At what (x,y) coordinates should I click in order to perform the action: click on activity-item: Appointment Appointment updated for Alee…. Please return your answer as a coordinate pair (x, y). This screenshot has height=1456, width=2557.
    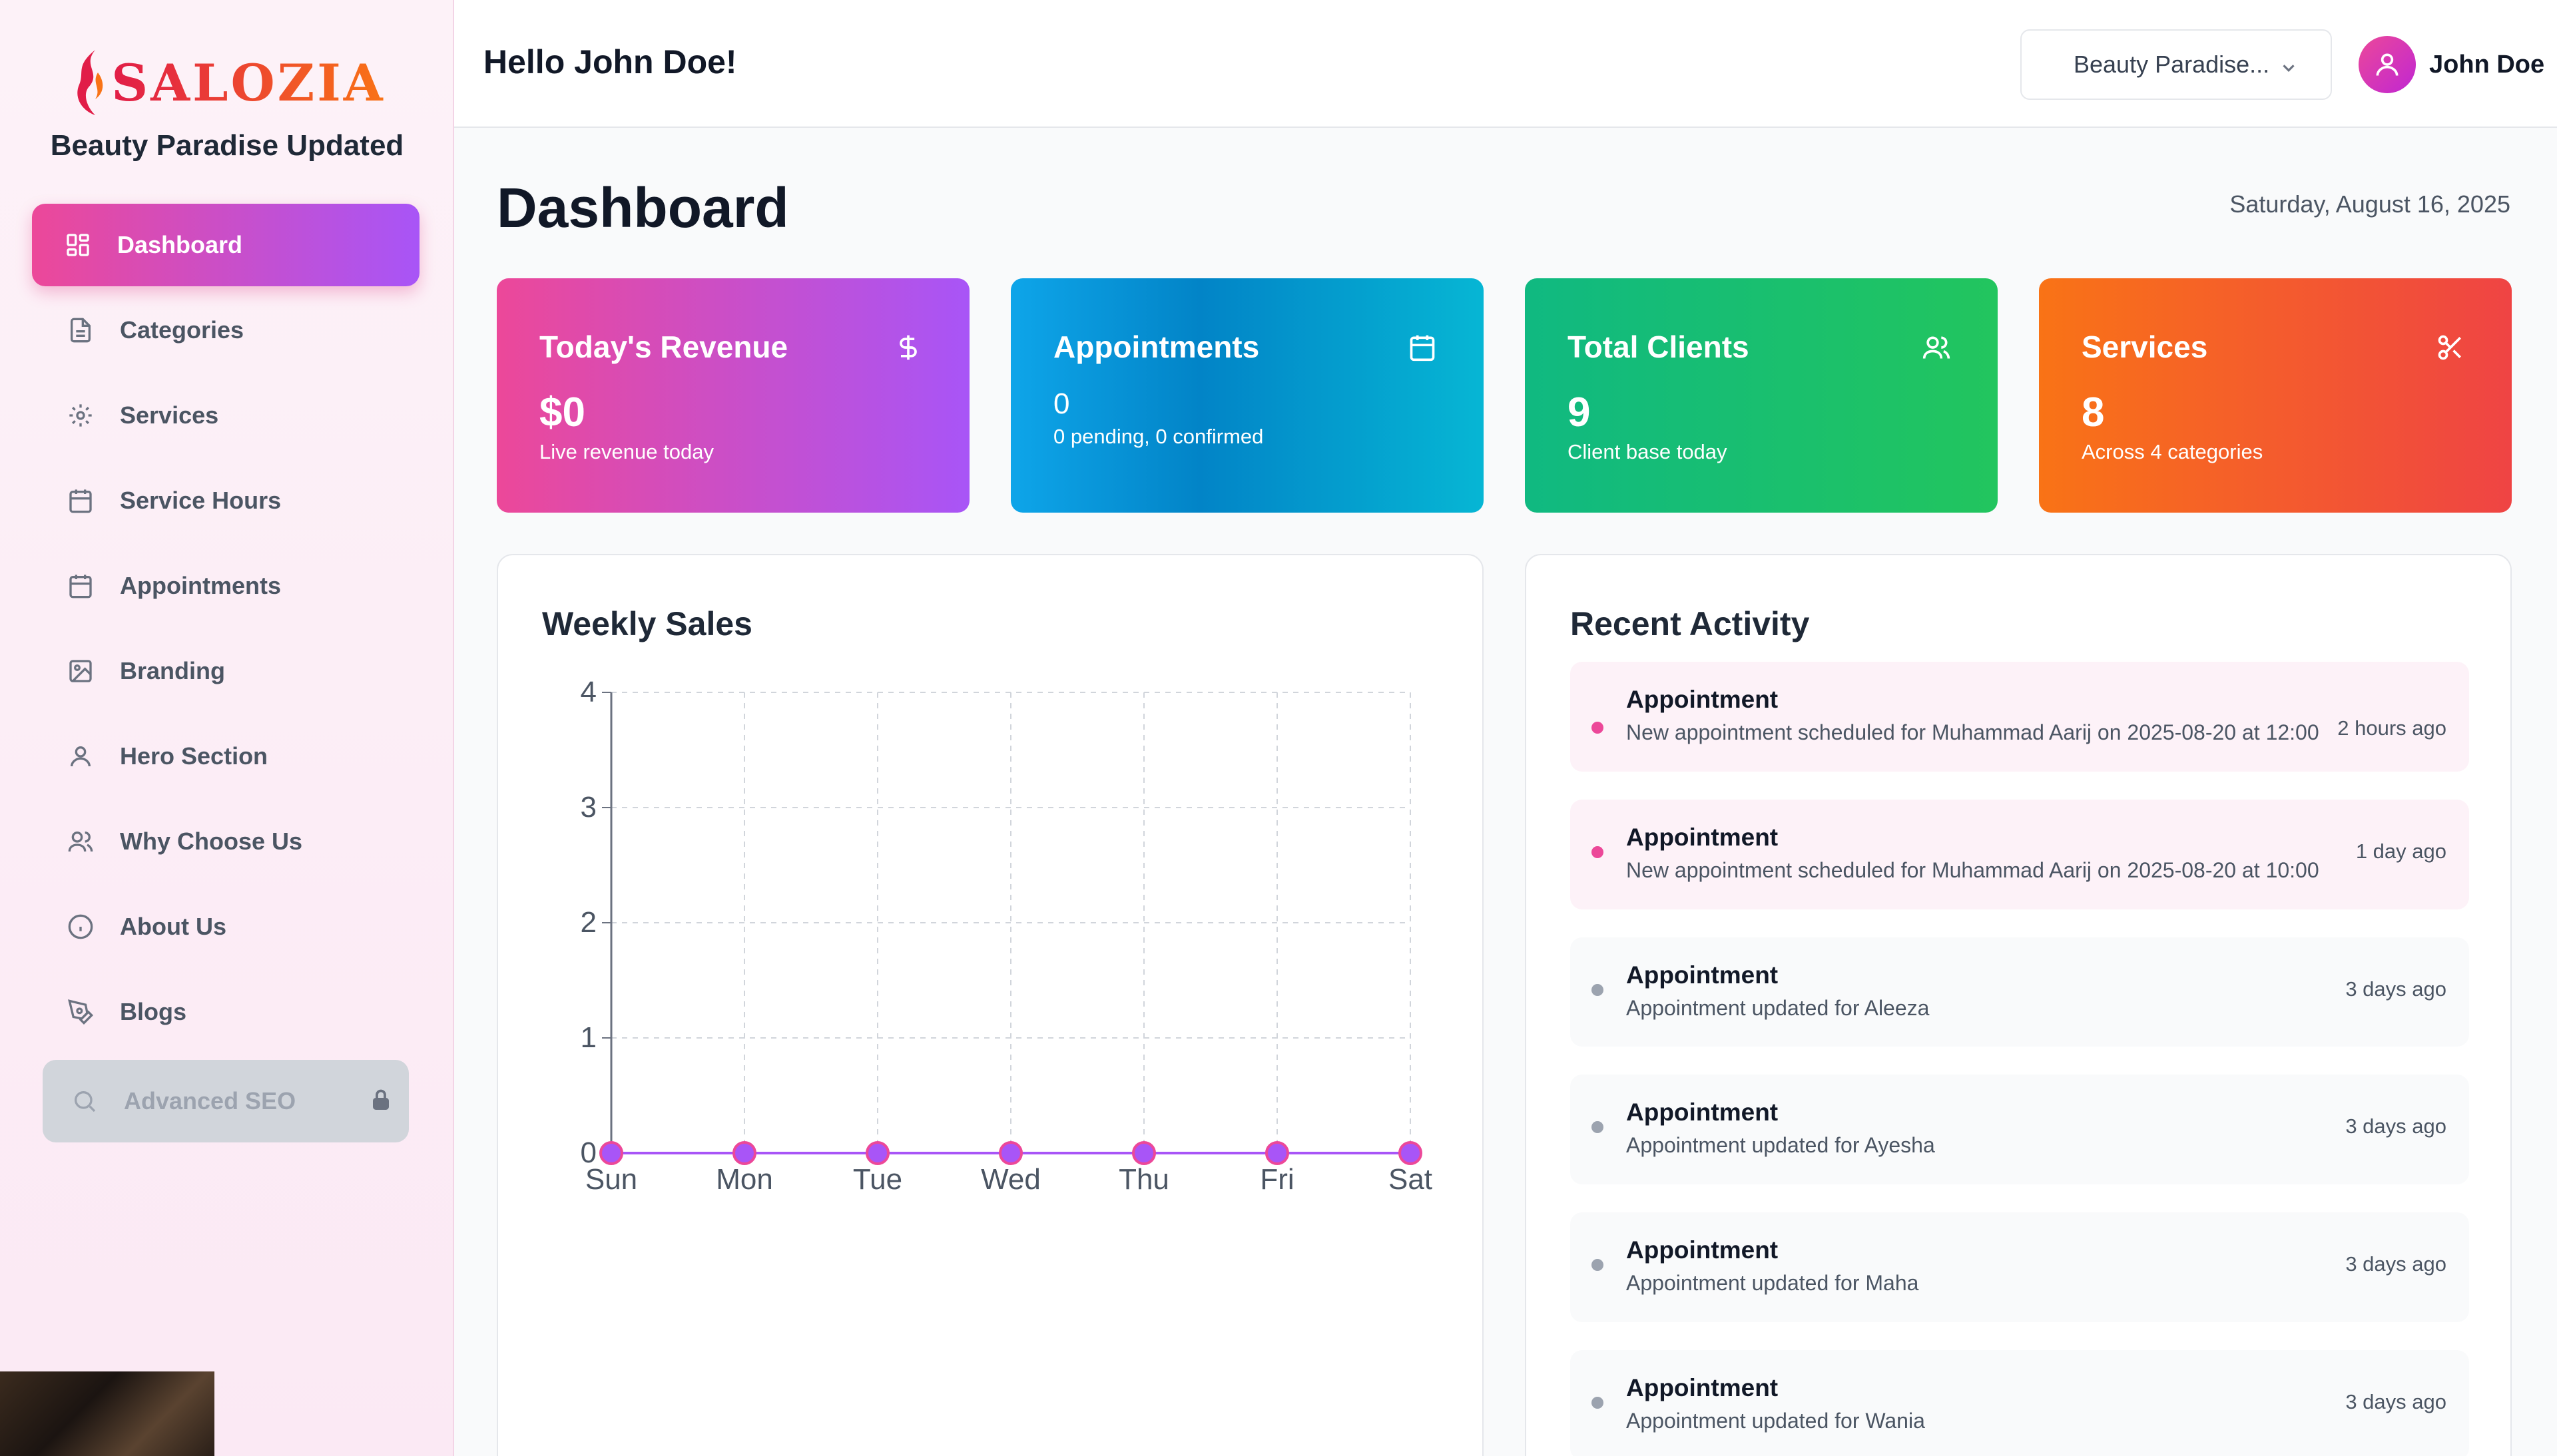
    Looking at the image, I should click on (2019, 992).